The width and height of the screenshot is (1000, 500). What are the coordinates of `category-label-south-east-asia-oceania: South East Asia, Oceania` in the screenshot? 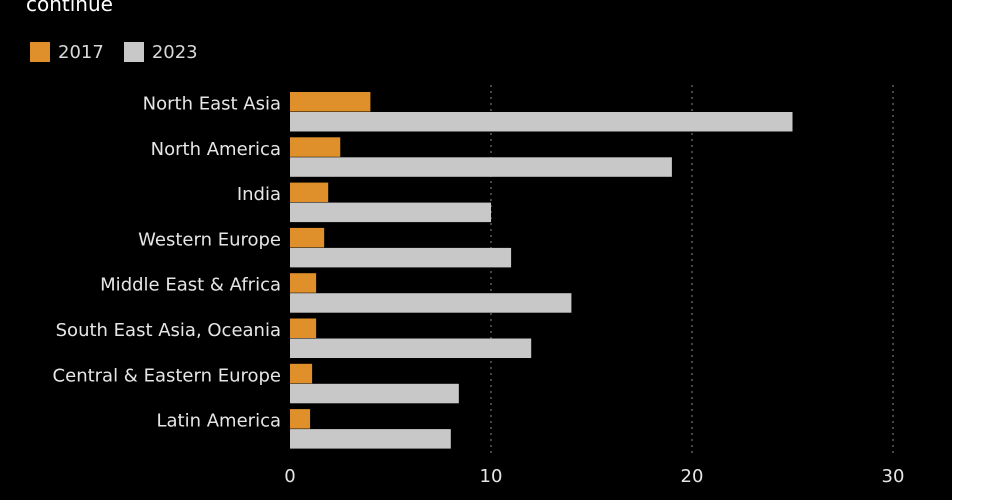 It's located at (168, 330).